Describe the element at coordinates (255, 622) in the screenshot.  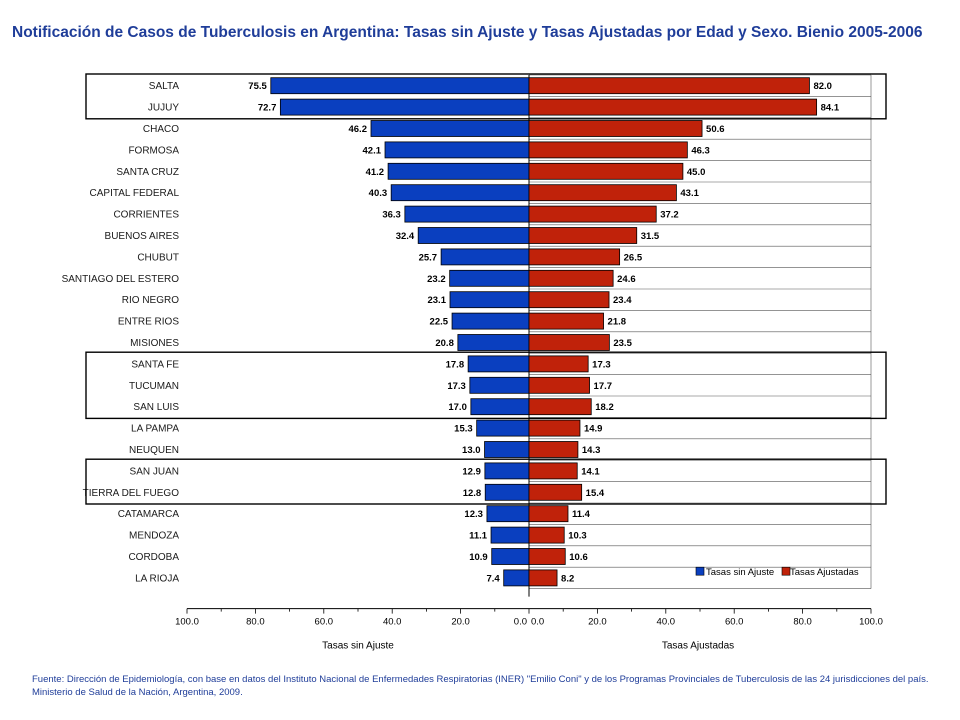
I see `x-tick-label-left: 80.0` at that location.